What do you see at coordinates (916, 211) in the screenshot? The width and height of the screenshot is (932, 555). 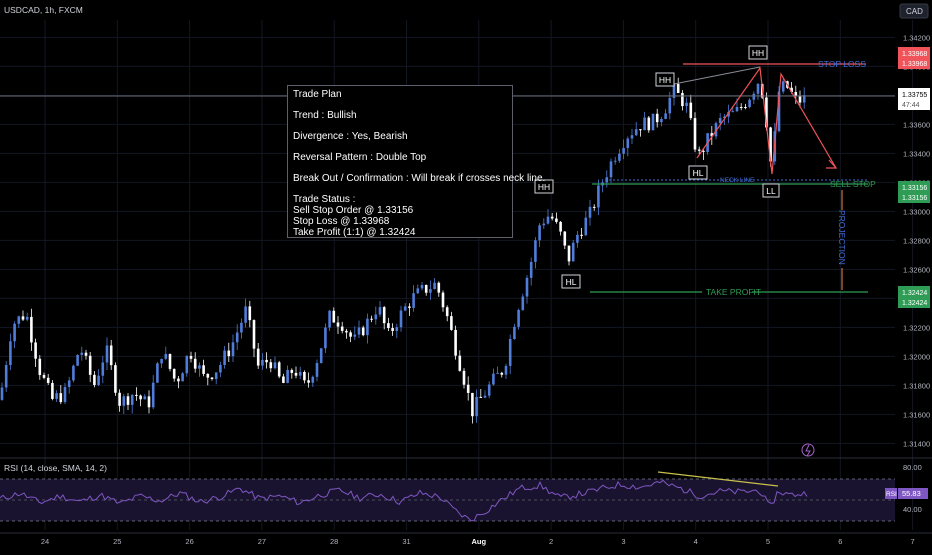 I see `price-tick: 1.33000` at bounding box center [916, 211].